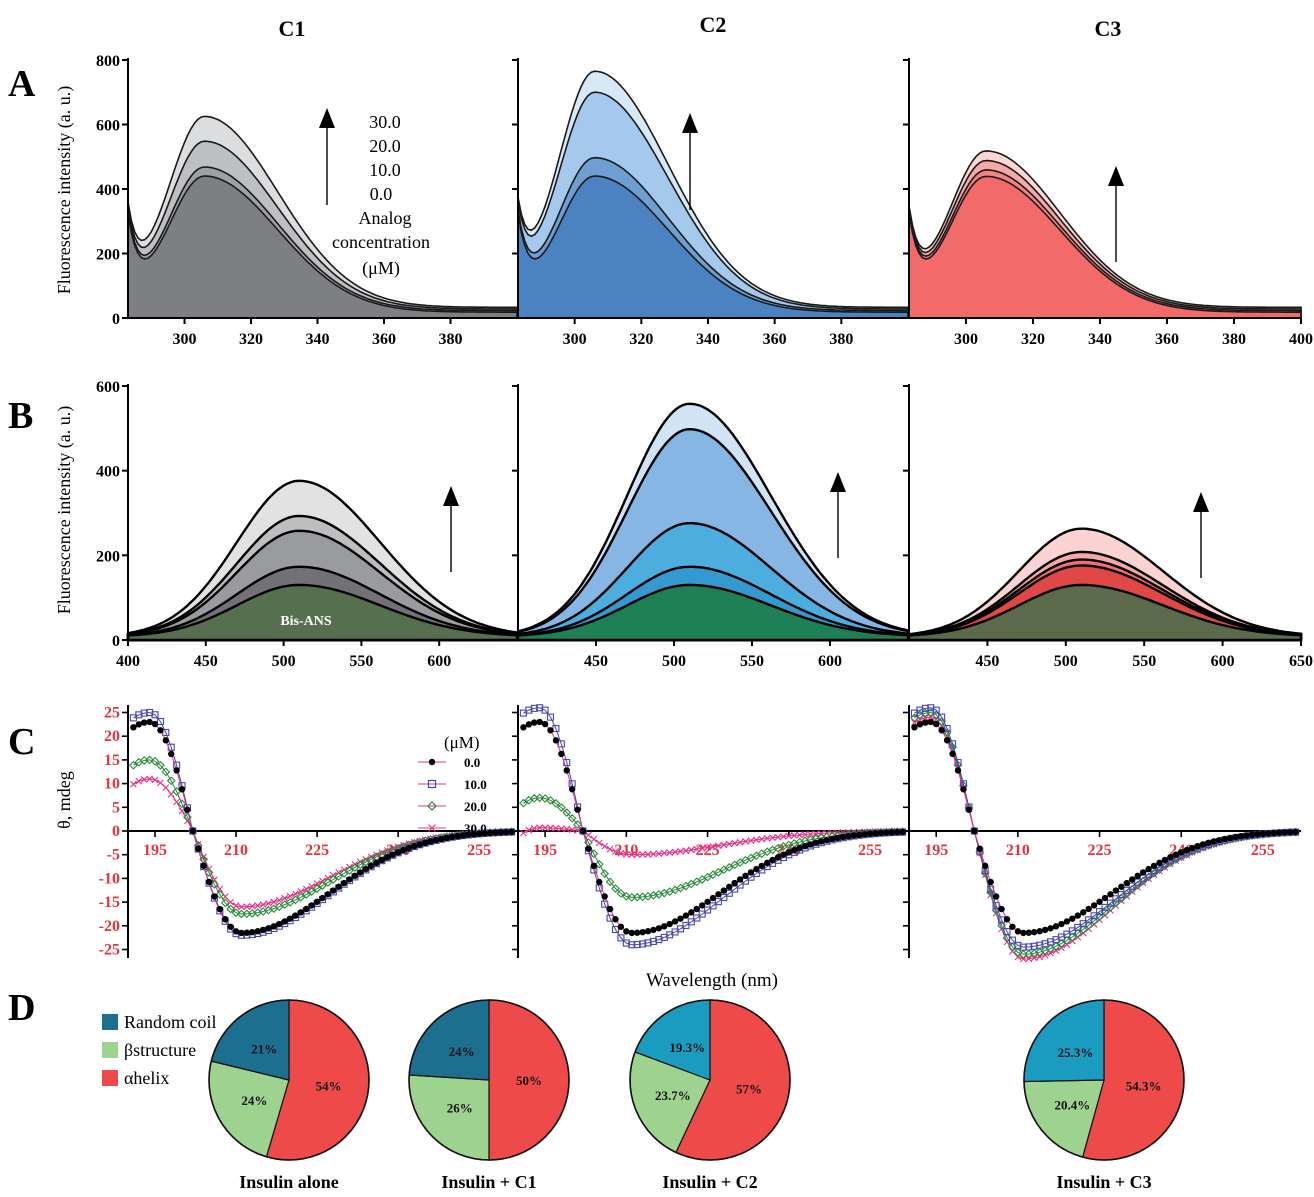 This screenshot has height=1197, width=1314. Describe the element at coordinates (1033, 339) in the screenshot. I see `x-tick-label: 320` at that location.